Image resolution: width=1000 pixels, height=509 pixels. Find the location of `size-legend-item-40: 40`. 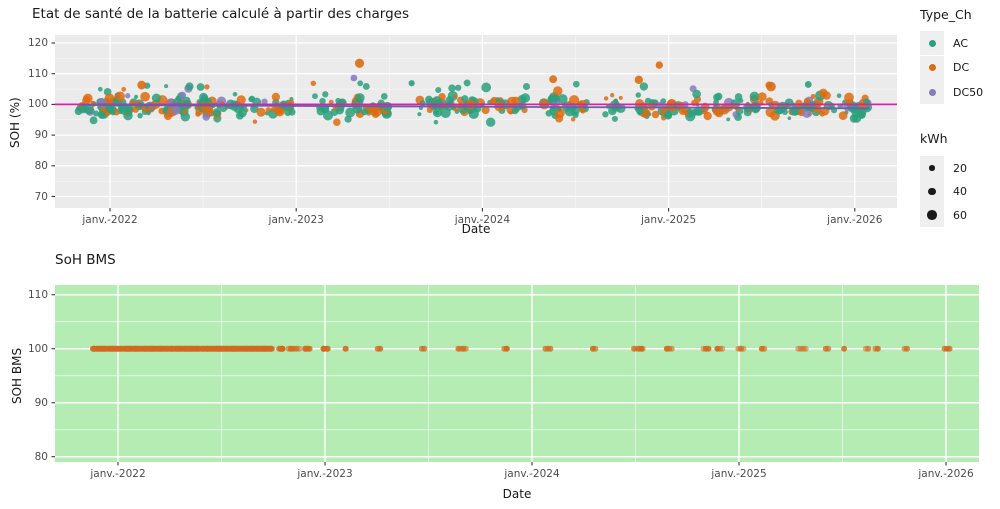

size-legend-item-40: 40 is located at coordinates (943, 191).